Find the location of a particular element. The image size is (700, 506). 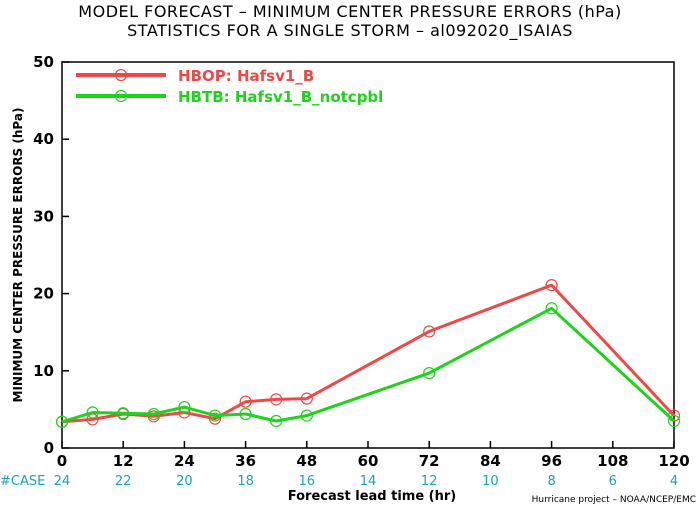

x-tick-label: 60 is located at coordinates (368, 461).